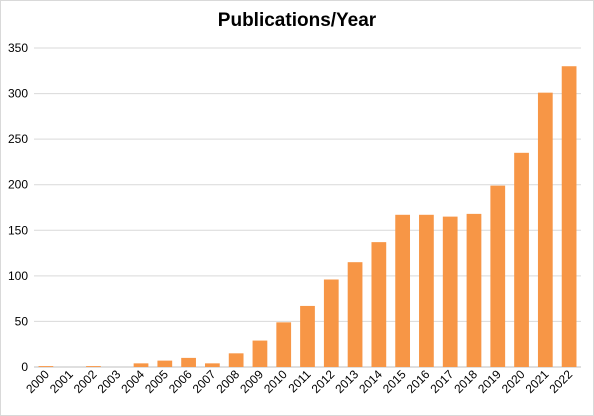 This screenshot has height=416, width=594. Describe the element at coordinates (465, 381) in the screenshot. I see `x-tick-label: 2018` at that location.